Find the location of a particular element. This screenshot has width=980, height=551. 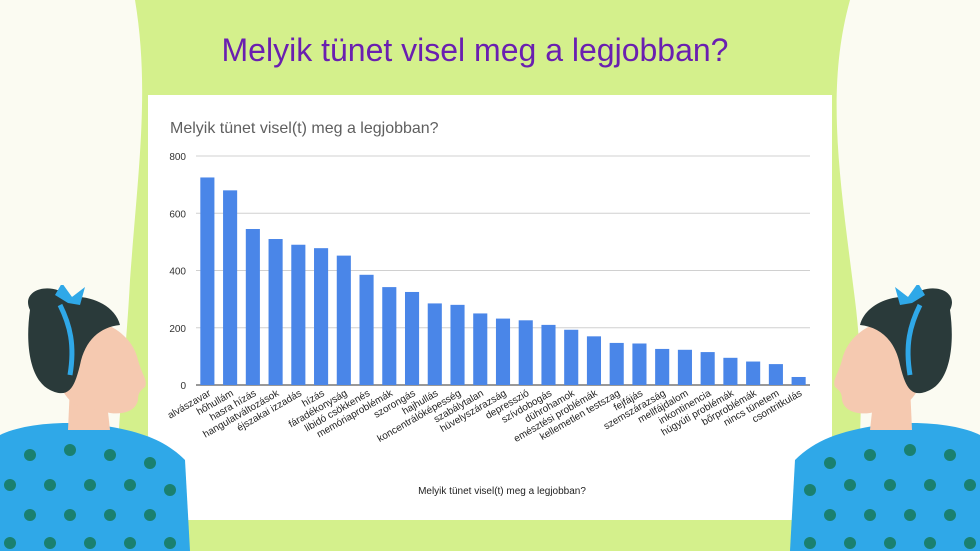

y-tick-label: 400 is located at coordinates (177, 272).